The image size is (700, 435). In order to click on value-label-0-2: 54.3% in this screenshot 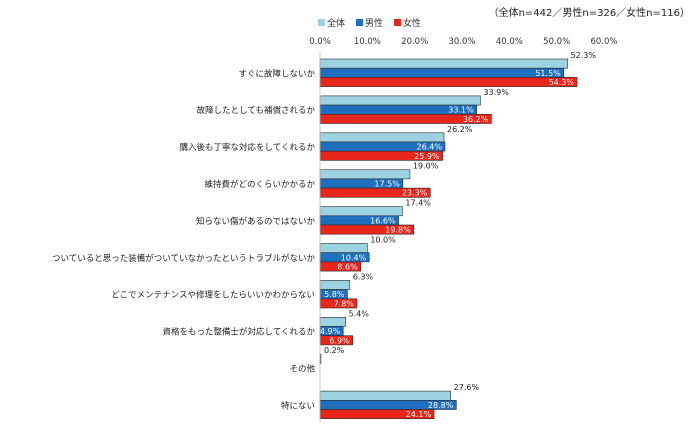, I will do `click(562, 82)`.